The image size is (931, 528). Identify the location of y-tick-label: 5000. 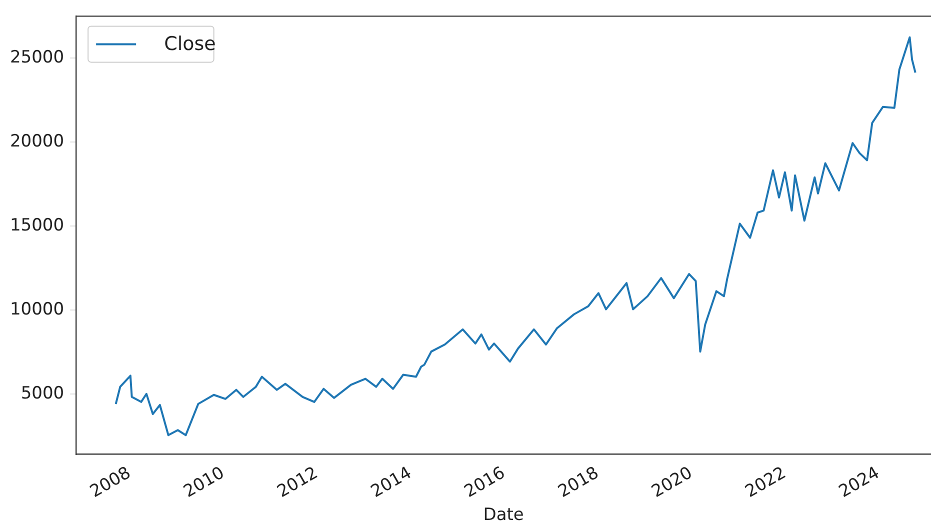
(42, 393).